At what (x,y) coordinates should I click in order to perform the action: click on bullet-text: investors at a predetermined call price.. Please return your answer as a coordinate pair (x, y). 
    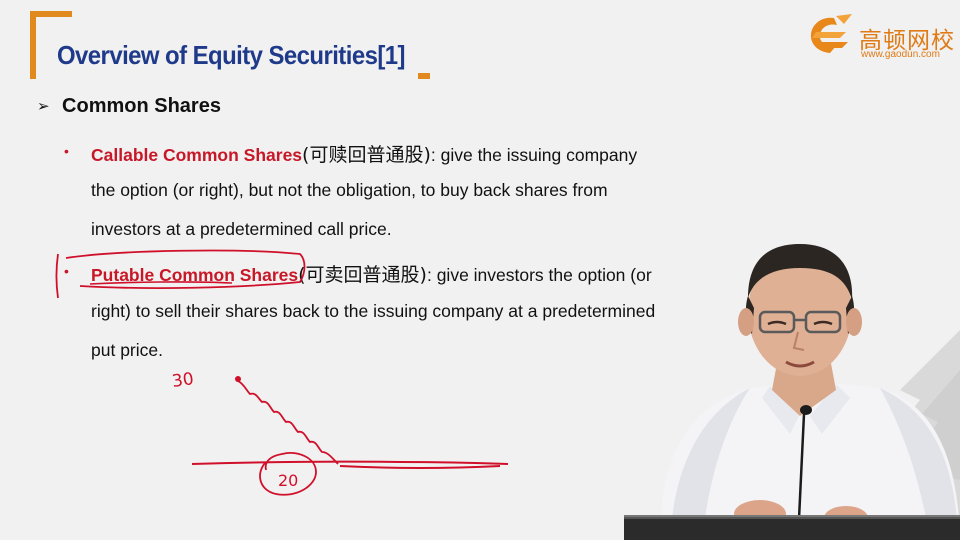
    Looking at the image, I should click on (241, 229).